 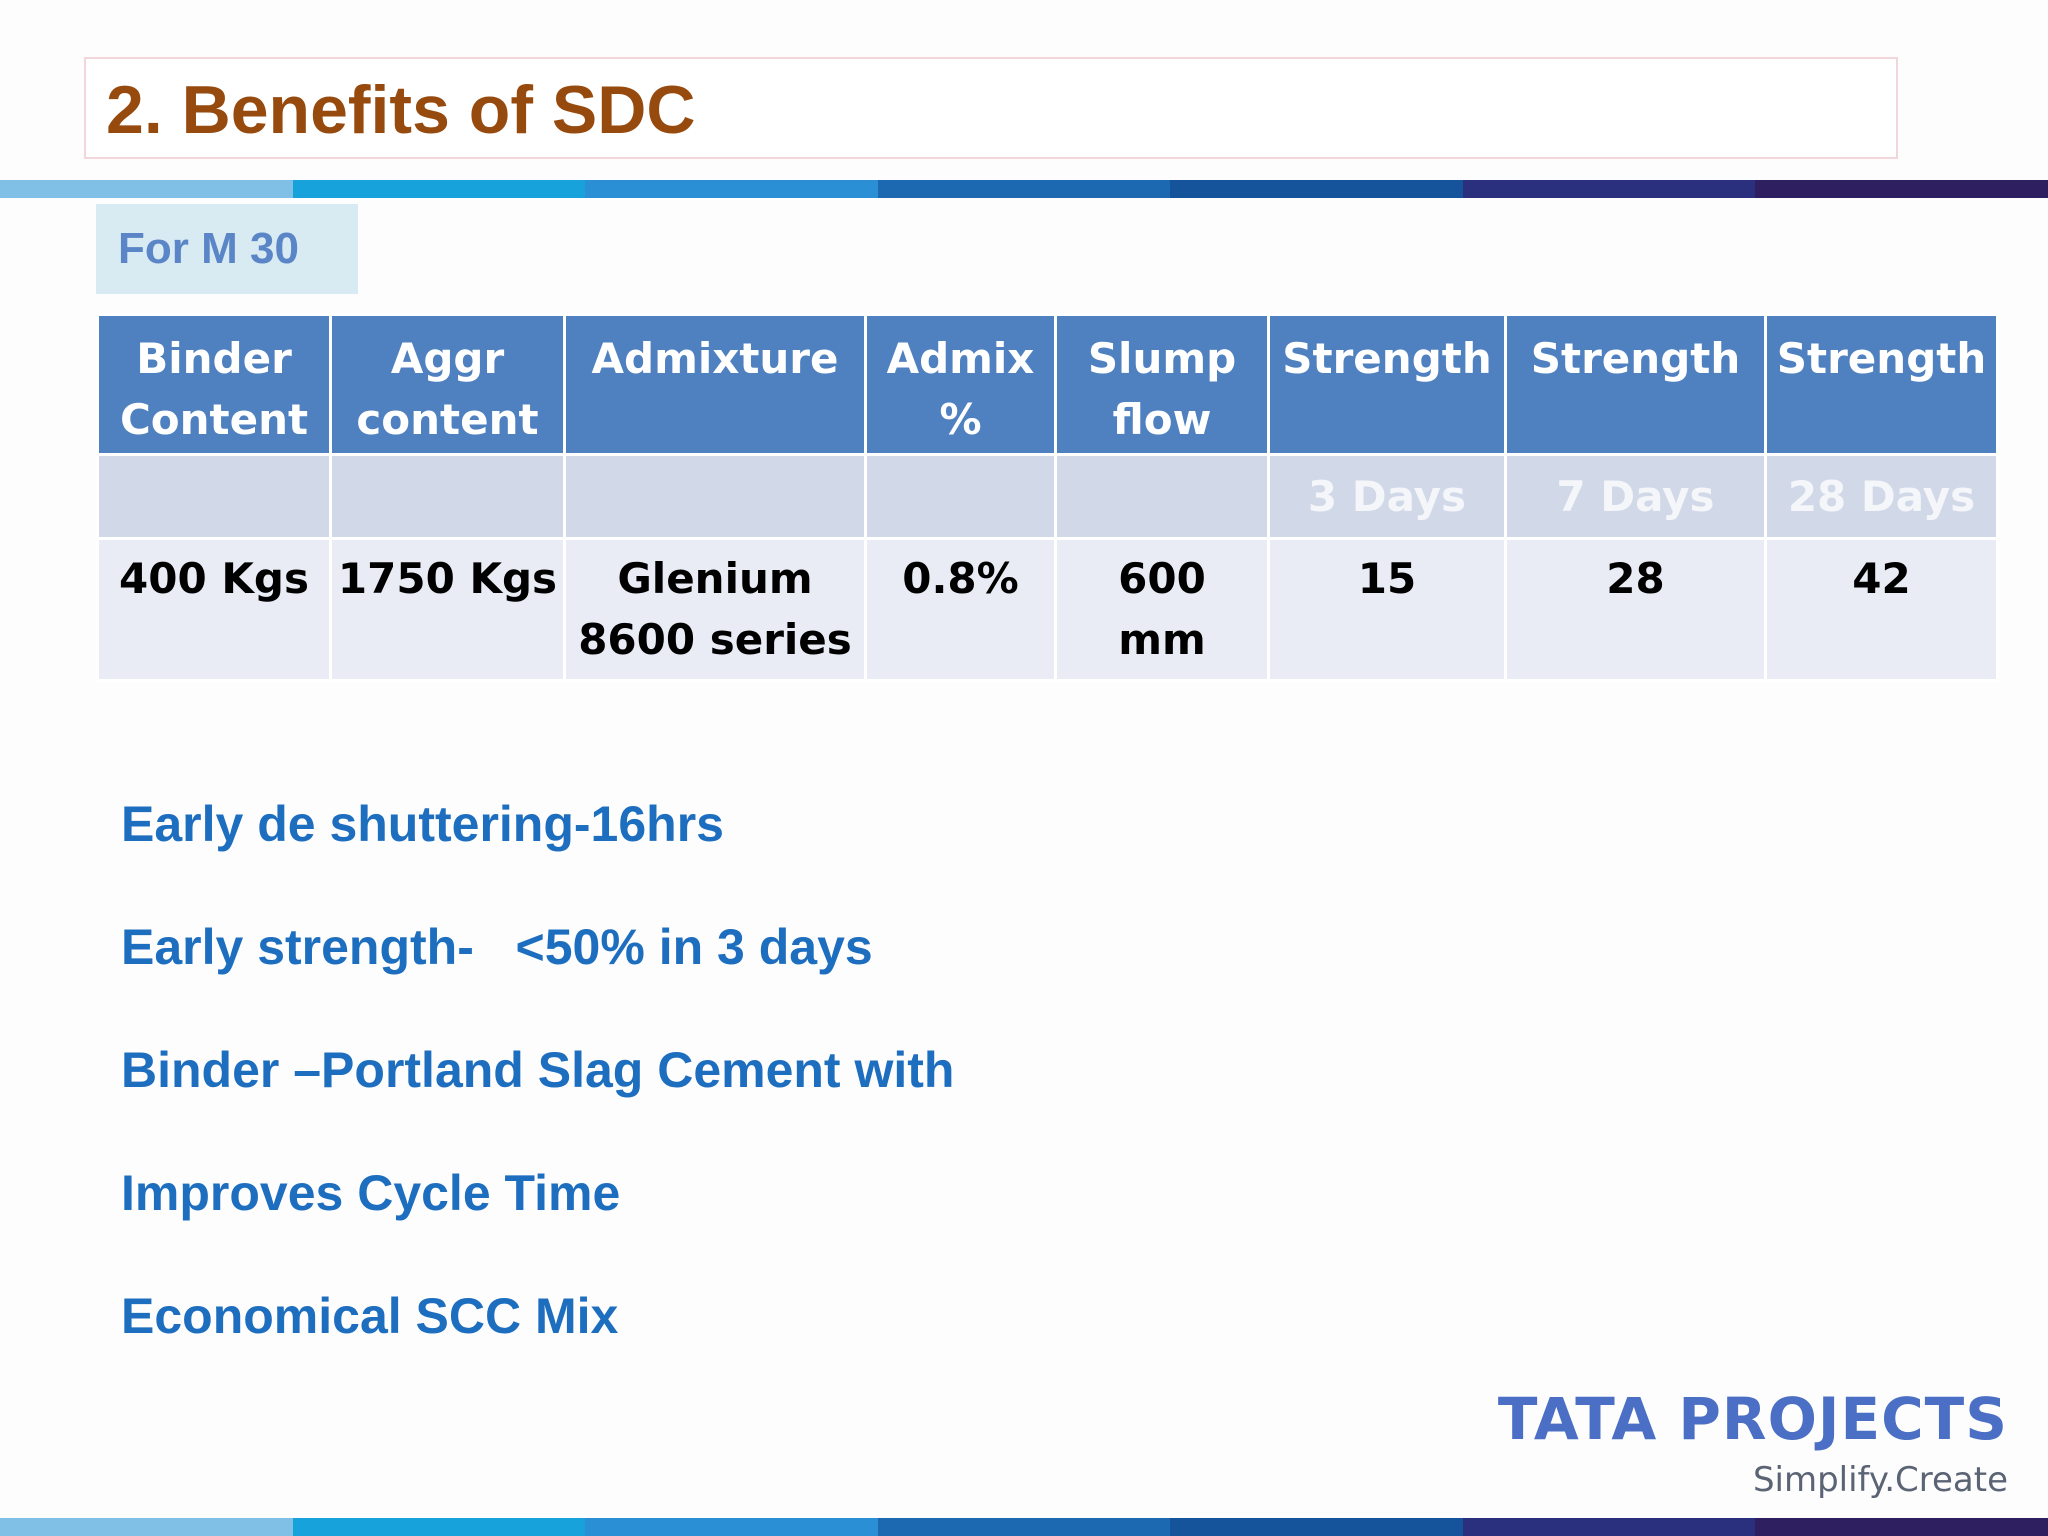 I want to click on header-strength-3d: Strength, so click(x=1387, y=384).